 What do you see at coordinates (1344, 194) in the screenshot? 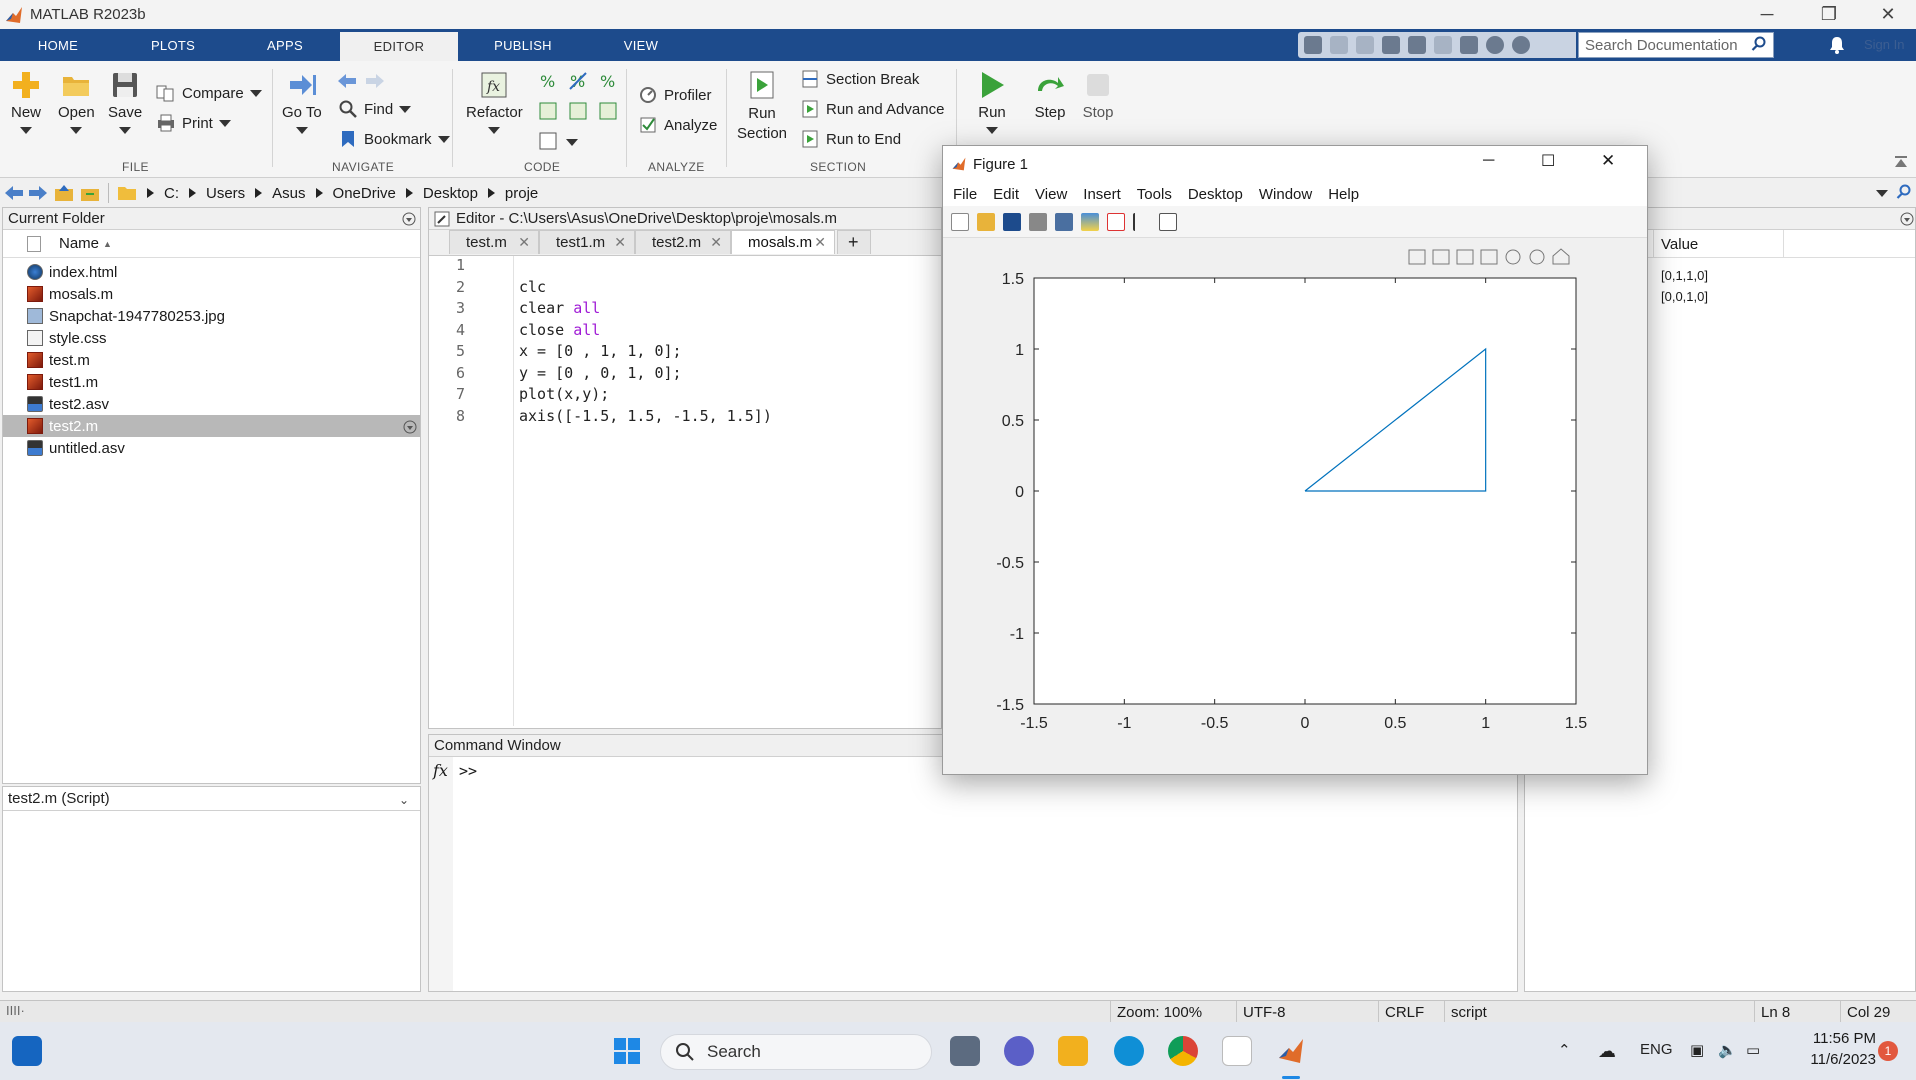
I see `menu-help: Help` at bounding box center [1344, 194].